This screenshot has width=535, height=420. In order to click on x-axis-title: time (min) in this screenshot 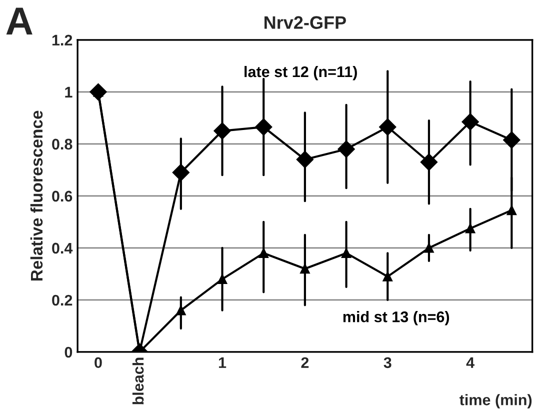, I will do `click(496, 401)`.